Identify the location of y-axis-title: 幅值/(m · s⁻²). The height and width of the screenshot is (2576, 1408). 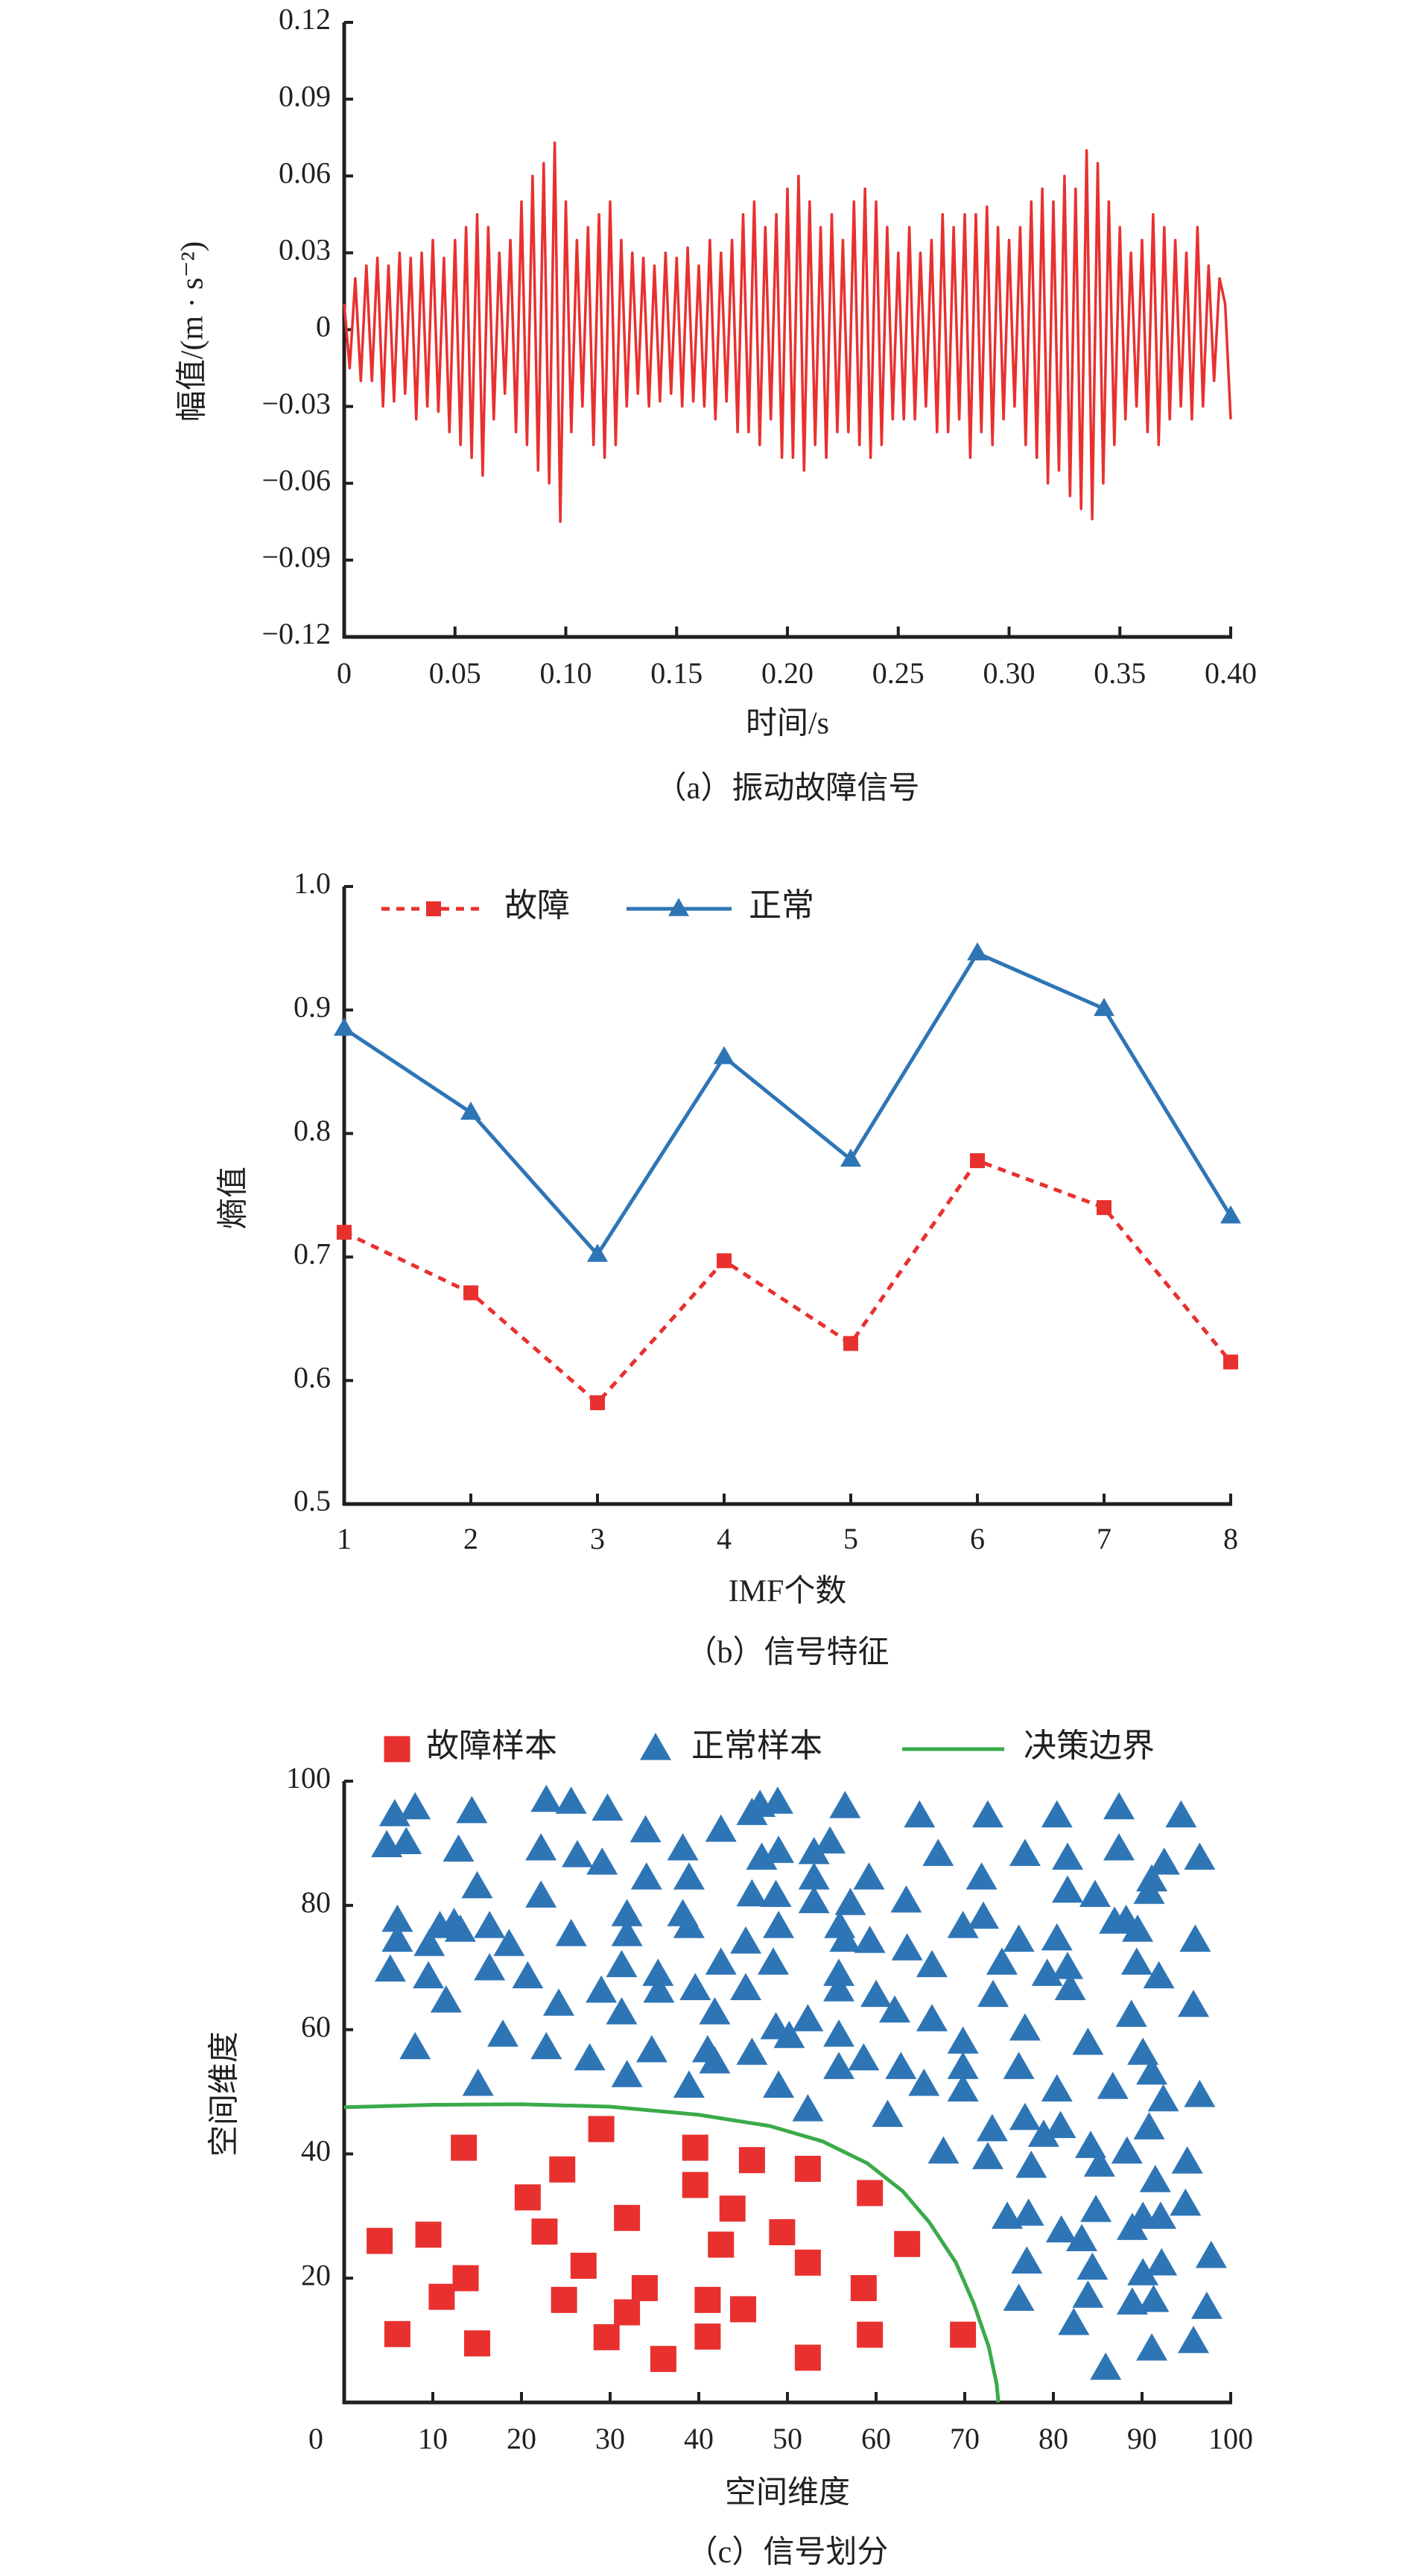
(193, 332).